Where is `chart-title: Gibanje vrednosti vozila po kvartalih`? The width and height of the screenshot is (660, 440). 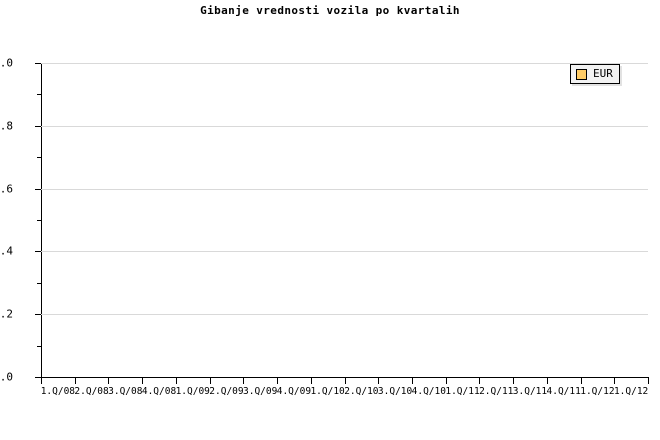 chart-title: Gibanje vrednosti vozila po kvartalih is located at coordinates (330, 10).